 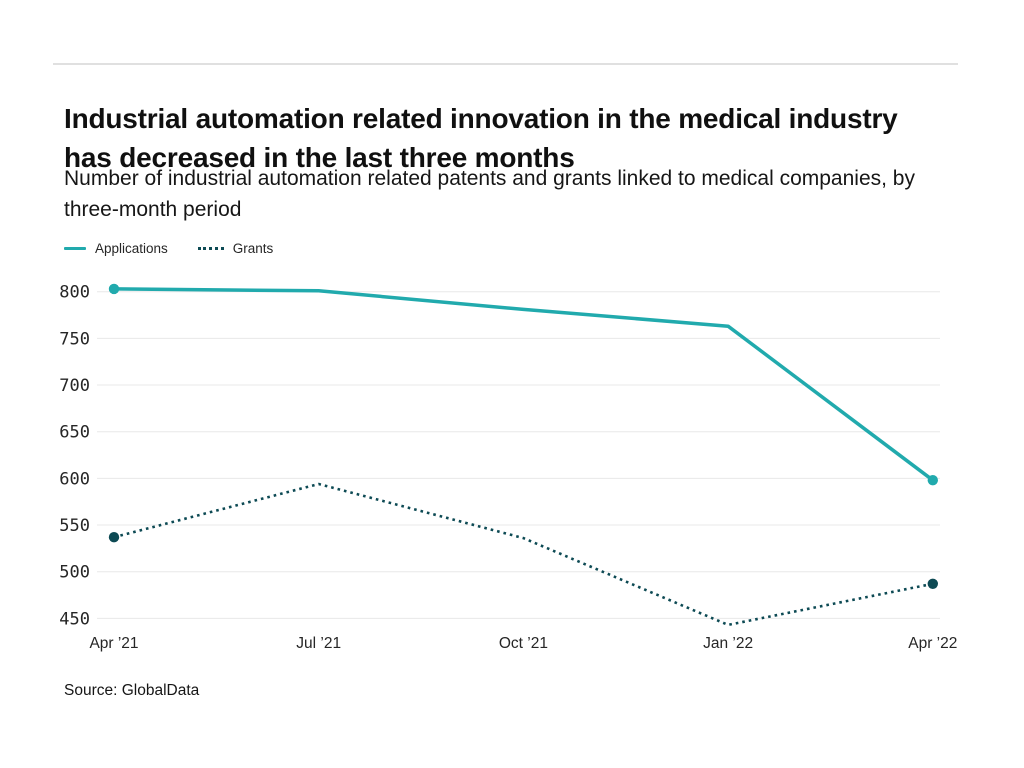 What do you see at coordinates (74, 293) in the screenshot?
I see `y-tick-label: 800` at bounding box center [74, 293].